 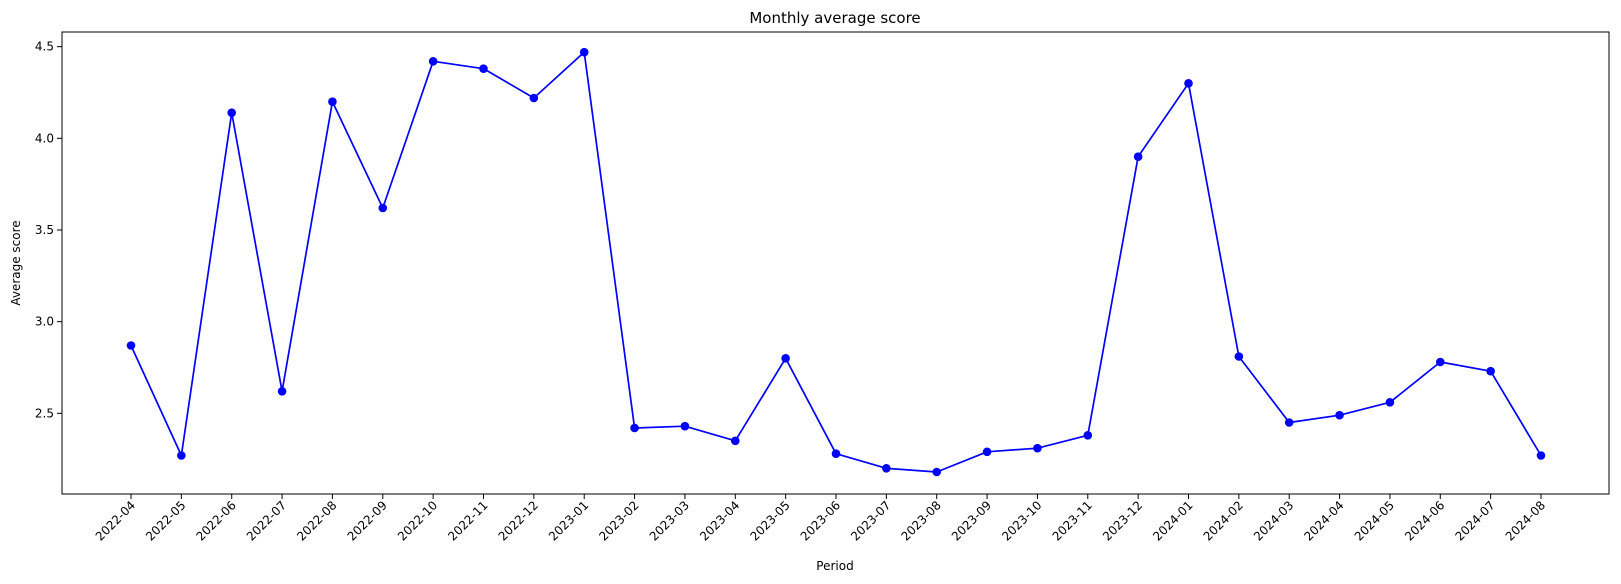 What do you see at coordinates (971, 520) in the screenshot?
I see `x-tick-label: 2023-09` at bounding box center [971, 520].